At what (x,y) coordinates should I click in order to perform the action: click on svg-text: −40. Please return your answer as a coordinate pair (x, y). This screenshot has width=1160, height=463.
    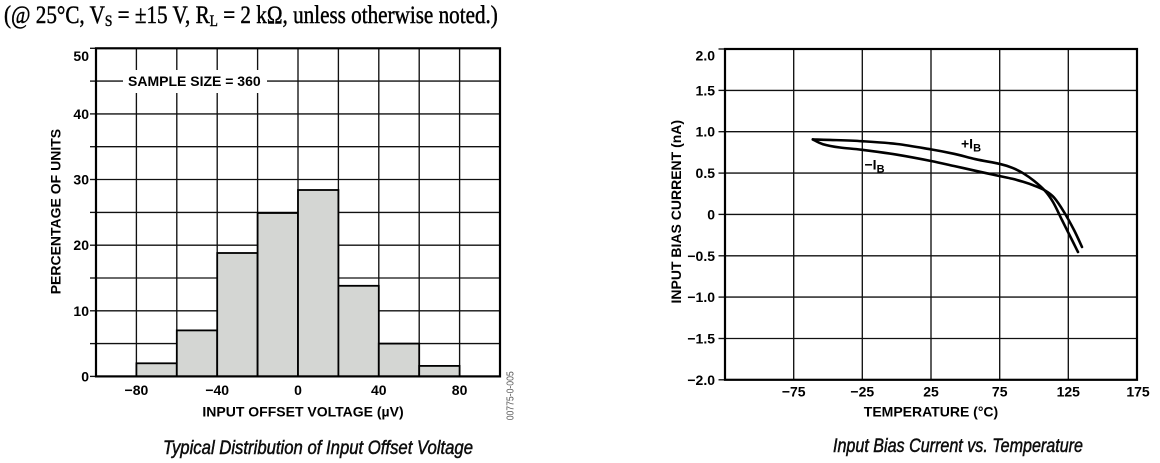
    Looking at the image, I should click on (217, 390).